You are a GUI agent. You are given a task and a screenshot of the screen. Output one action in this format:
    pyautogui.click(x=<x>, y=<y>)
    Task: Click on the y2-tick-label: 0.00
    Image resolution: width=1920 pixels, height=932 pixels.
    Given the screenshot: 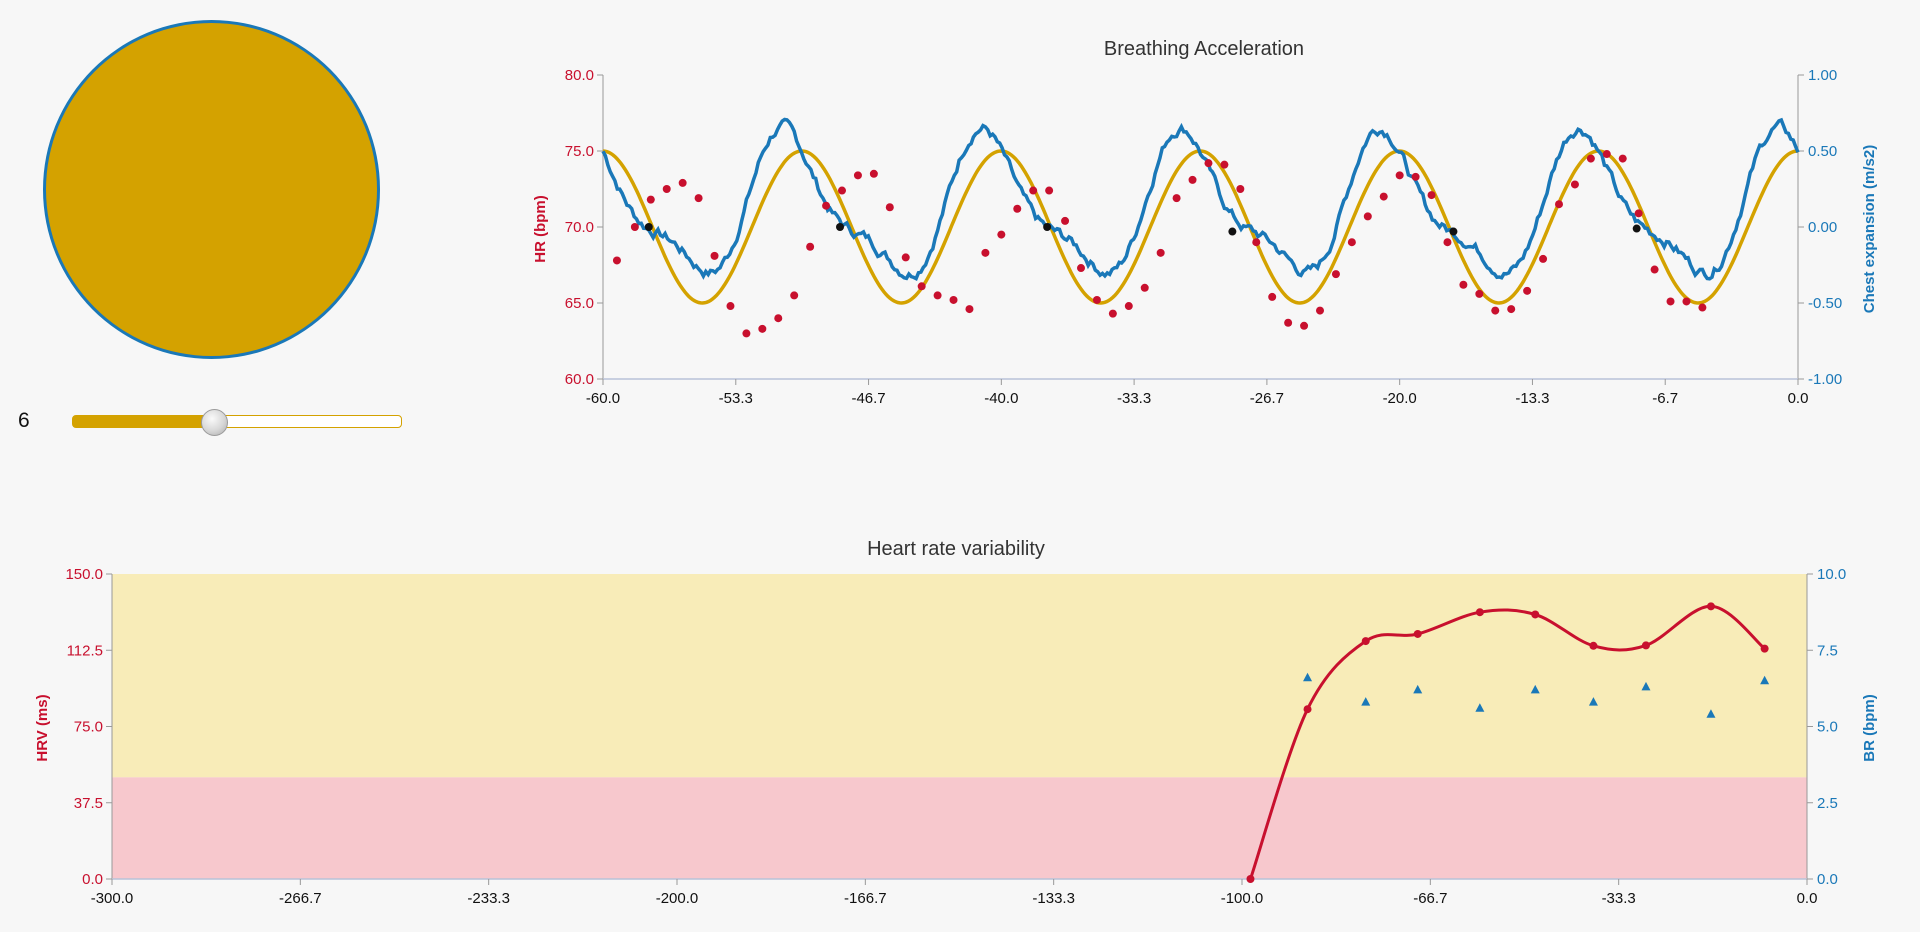 What is the action you would take?
    pyautogui.click(x=1822, y=227)
    